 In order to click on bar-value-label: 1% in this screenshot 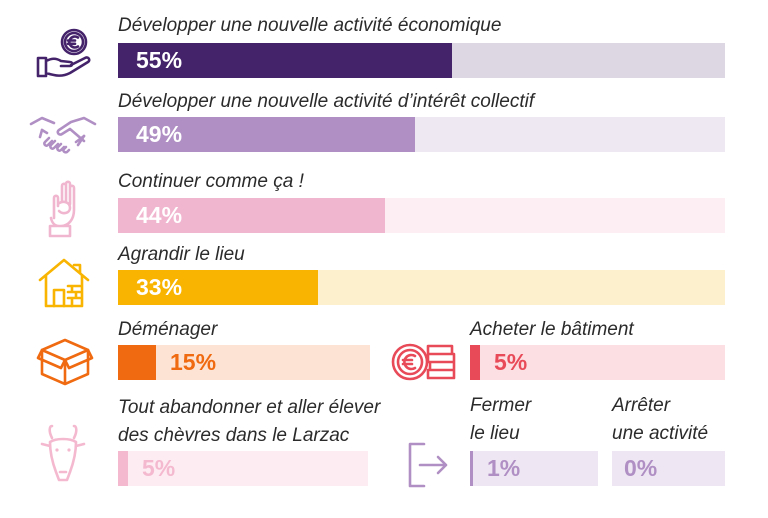, I will do `click(504, 468)`.